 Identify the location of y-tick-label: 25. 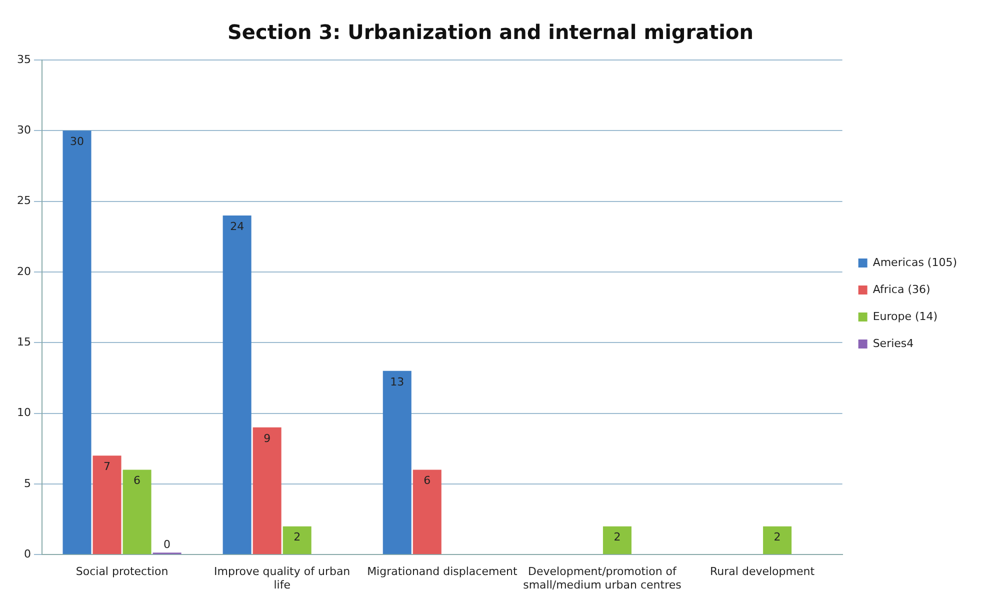
(23, 201).